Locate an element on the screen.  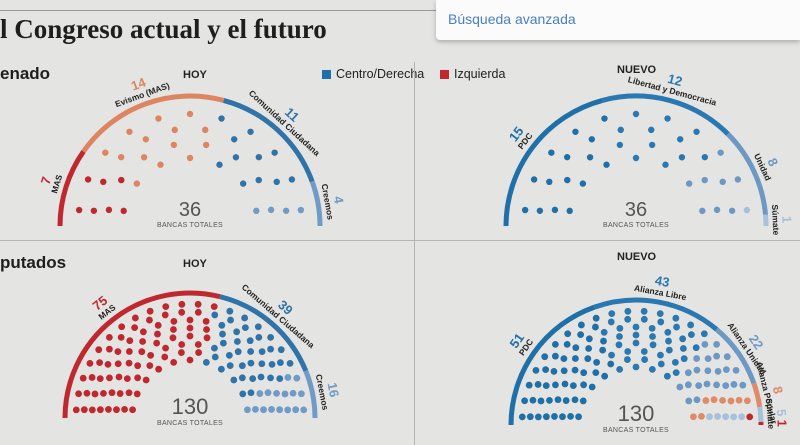
senado-hoy-total-label: BANCAS TOTALES is located at coordinates (190, 225).